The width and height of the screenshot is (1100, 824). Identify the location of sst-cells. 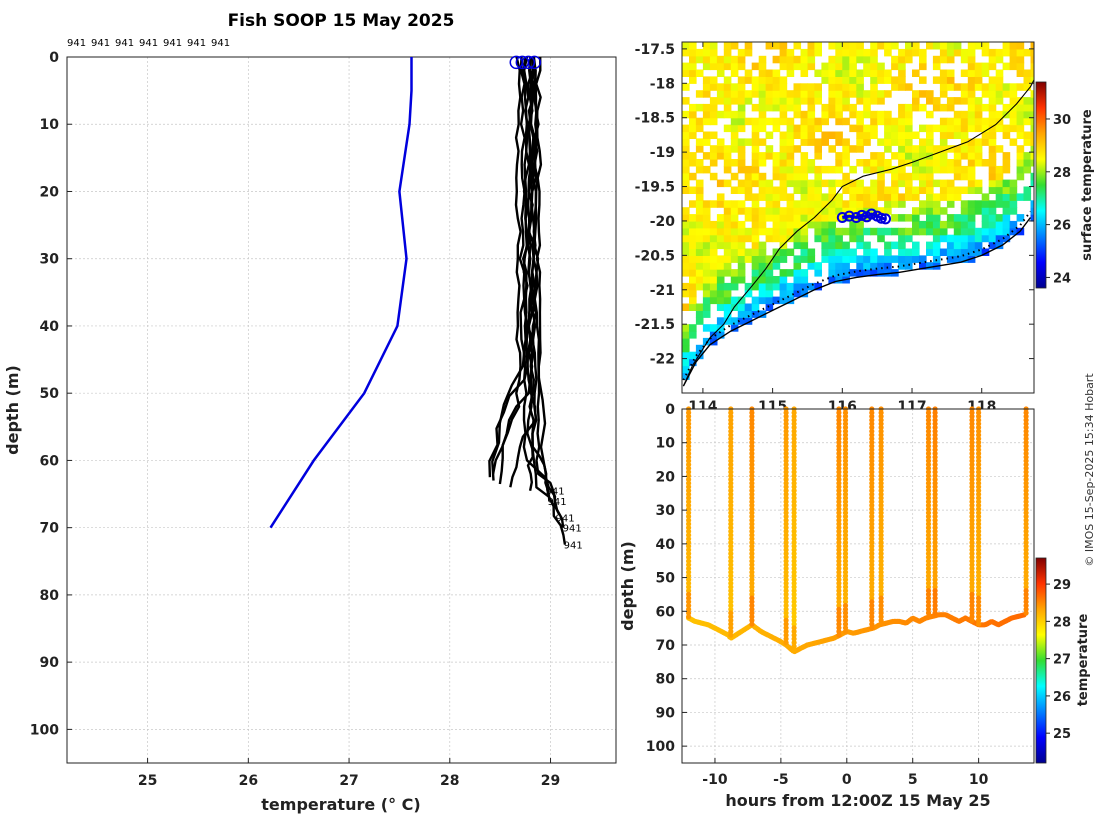
(858, 211).